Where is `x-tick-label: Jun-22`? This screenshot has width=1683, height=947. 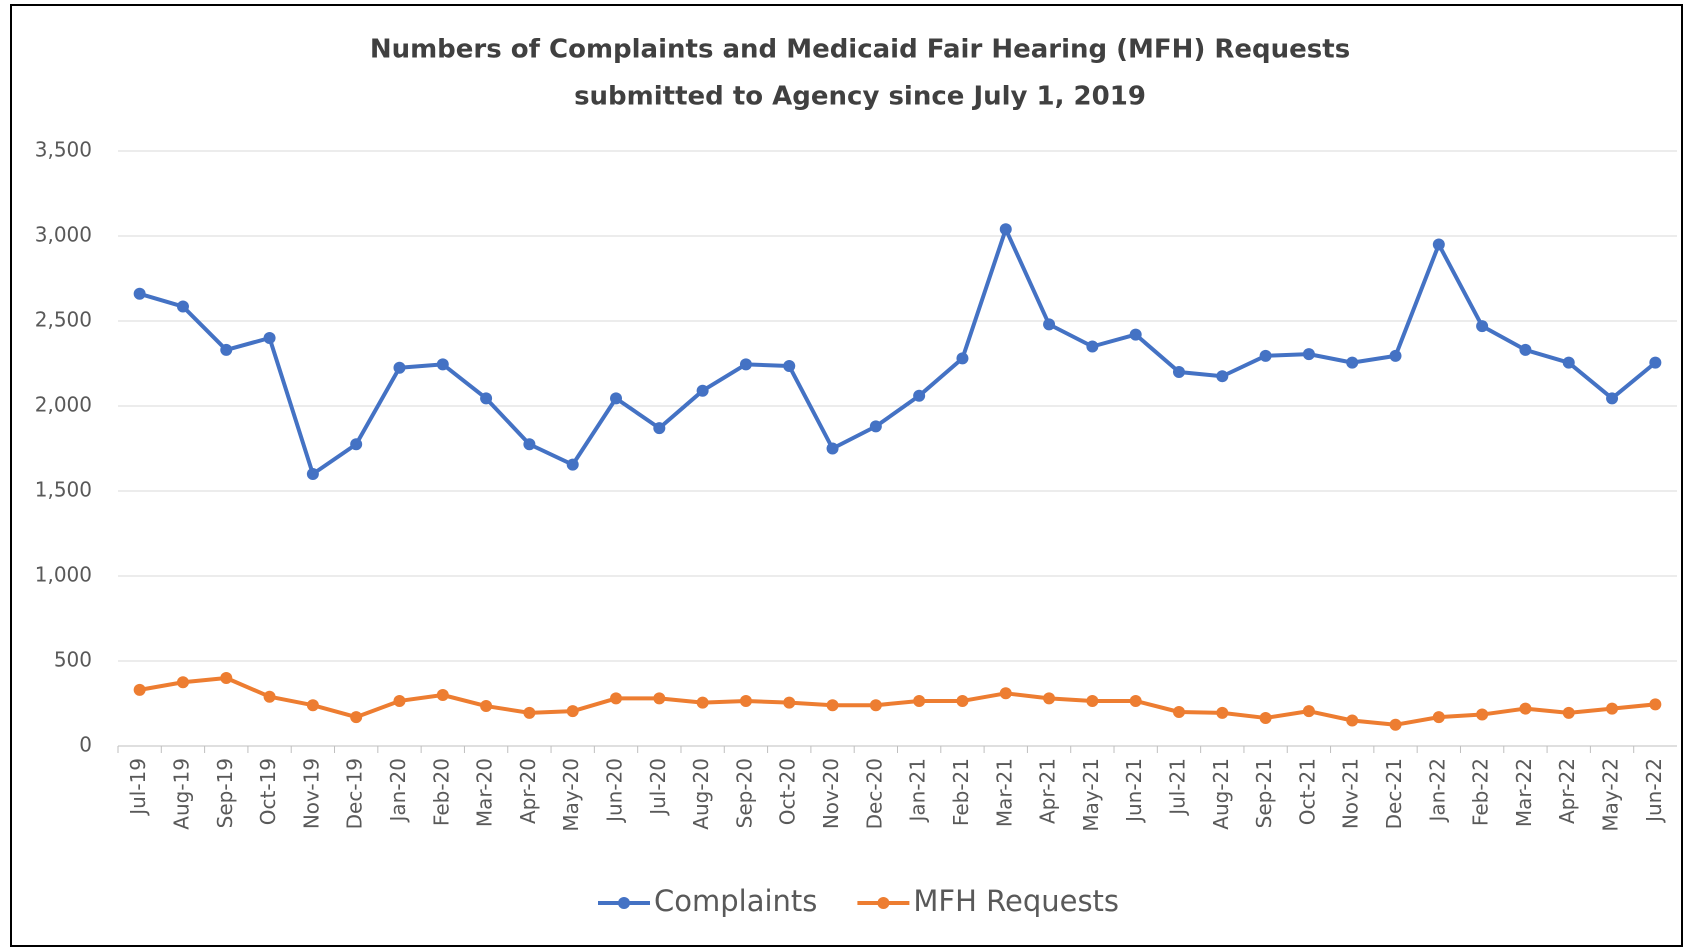
x-tick-label: Jun-22 is located at coordinates (1654, 791).